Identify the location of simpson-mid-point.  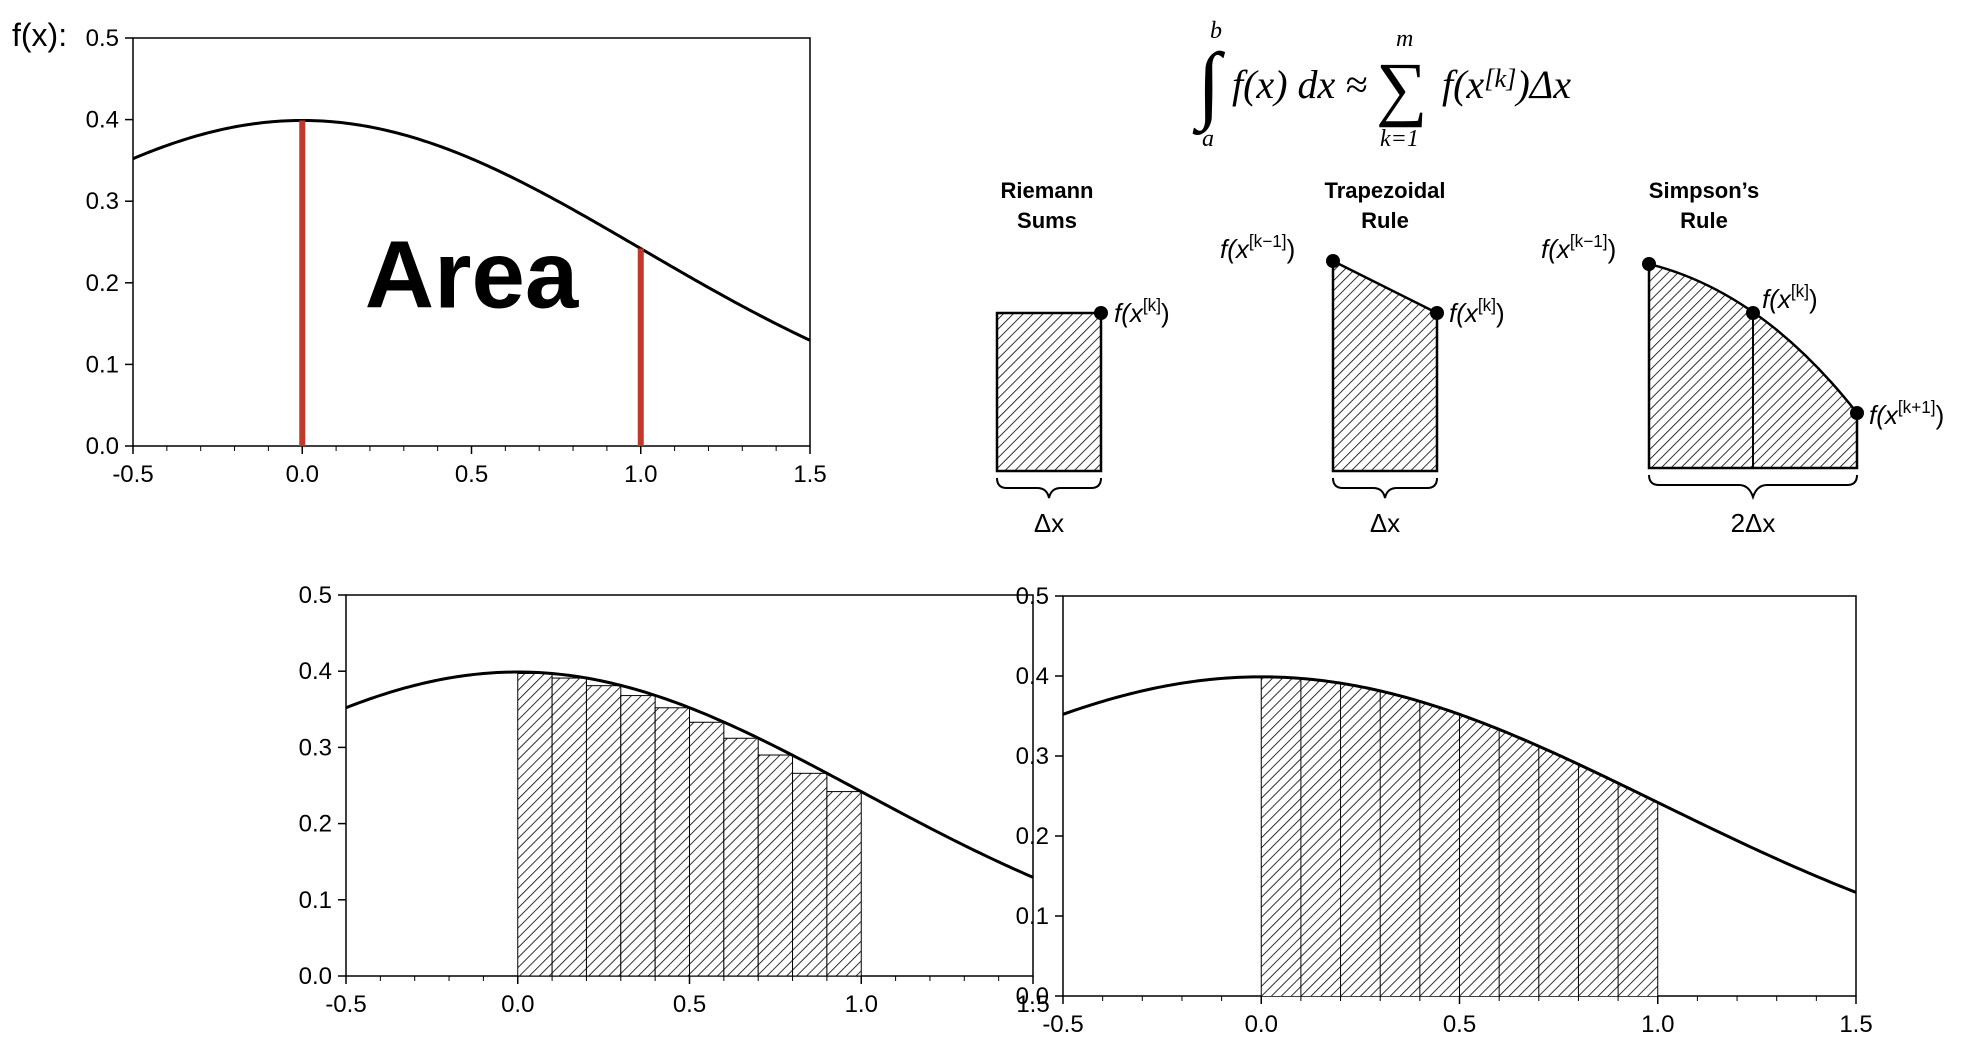
(1753, 313).